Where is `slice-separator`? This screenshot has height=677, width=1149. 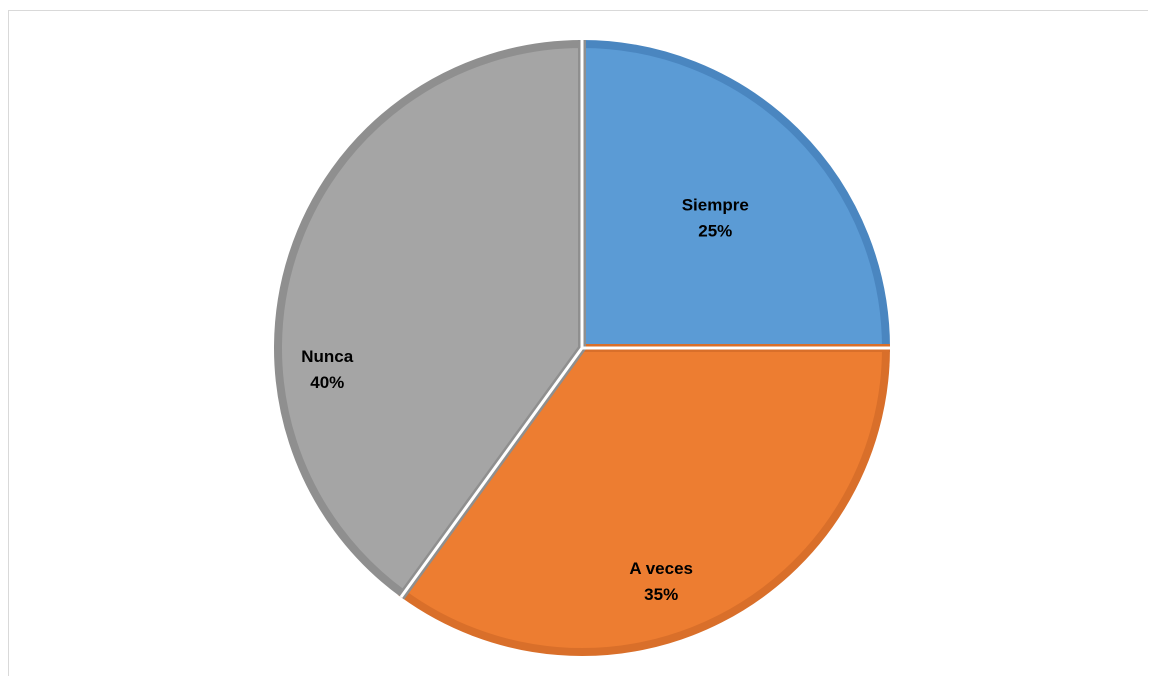 slice-separator is located at coordinates (491, 473).